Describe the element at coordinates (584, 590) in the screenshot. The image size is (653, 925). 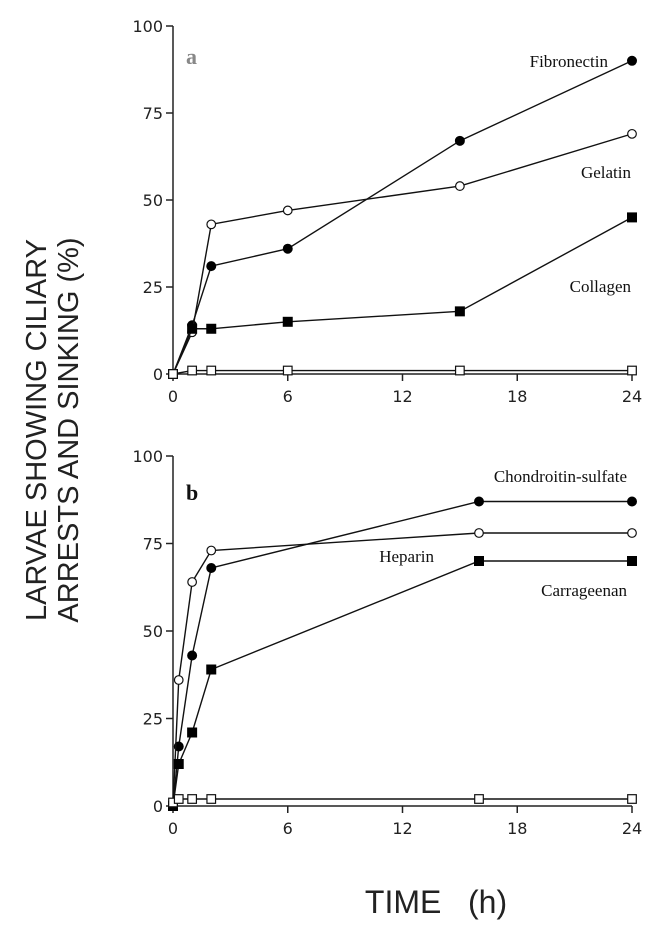
I see `series-label: Carrageenan` at that location.